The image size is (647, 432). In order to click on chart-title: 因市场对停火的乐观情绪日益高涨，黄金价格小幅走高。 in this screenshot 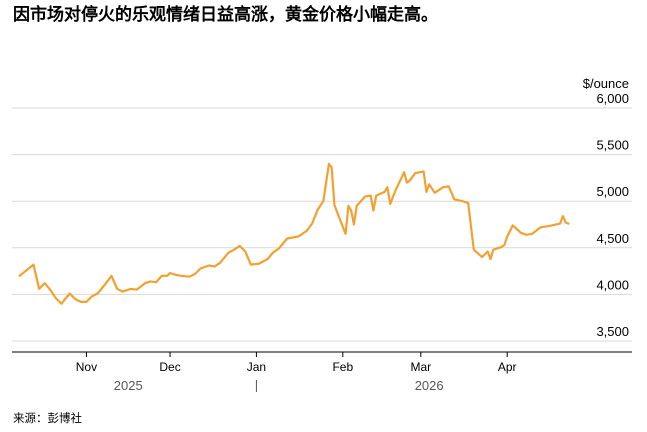, I will do `click(225, 15)`.